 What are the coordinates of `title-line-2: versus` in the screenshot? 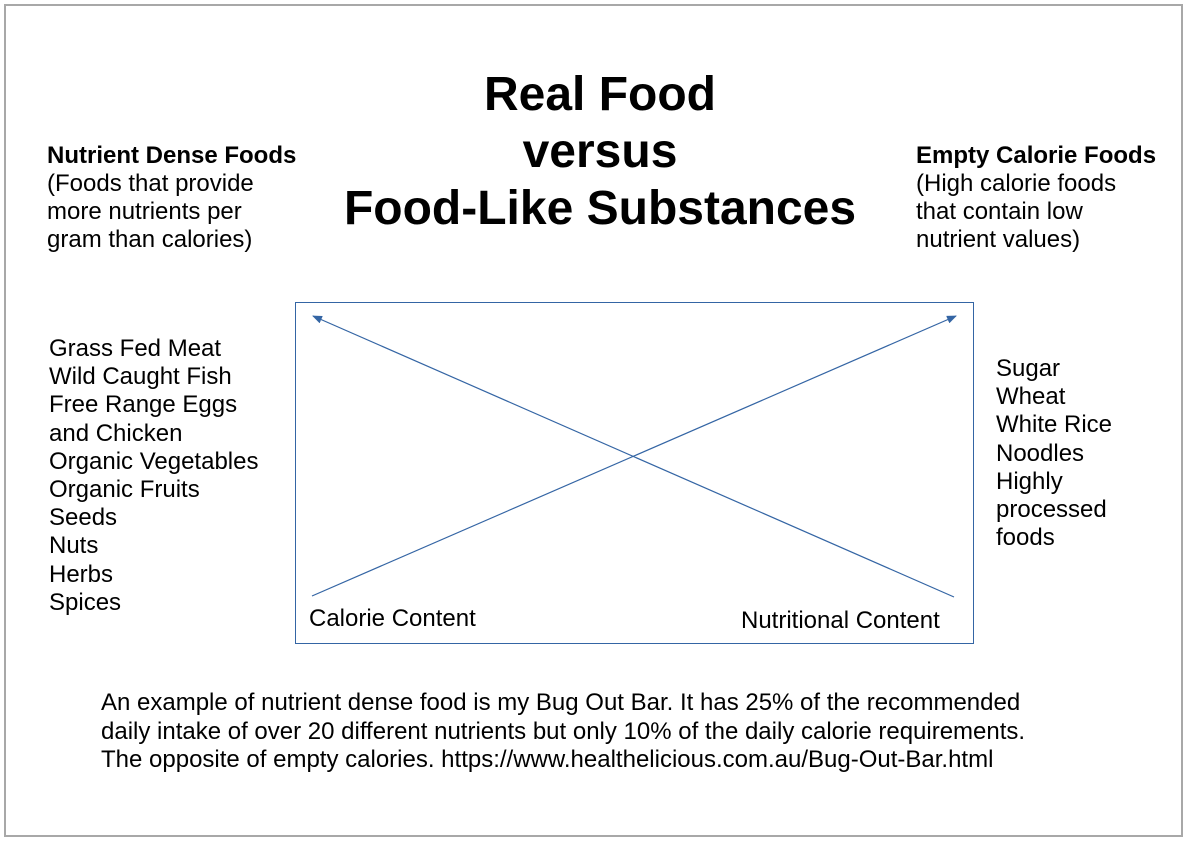 It's located at (600, 151).